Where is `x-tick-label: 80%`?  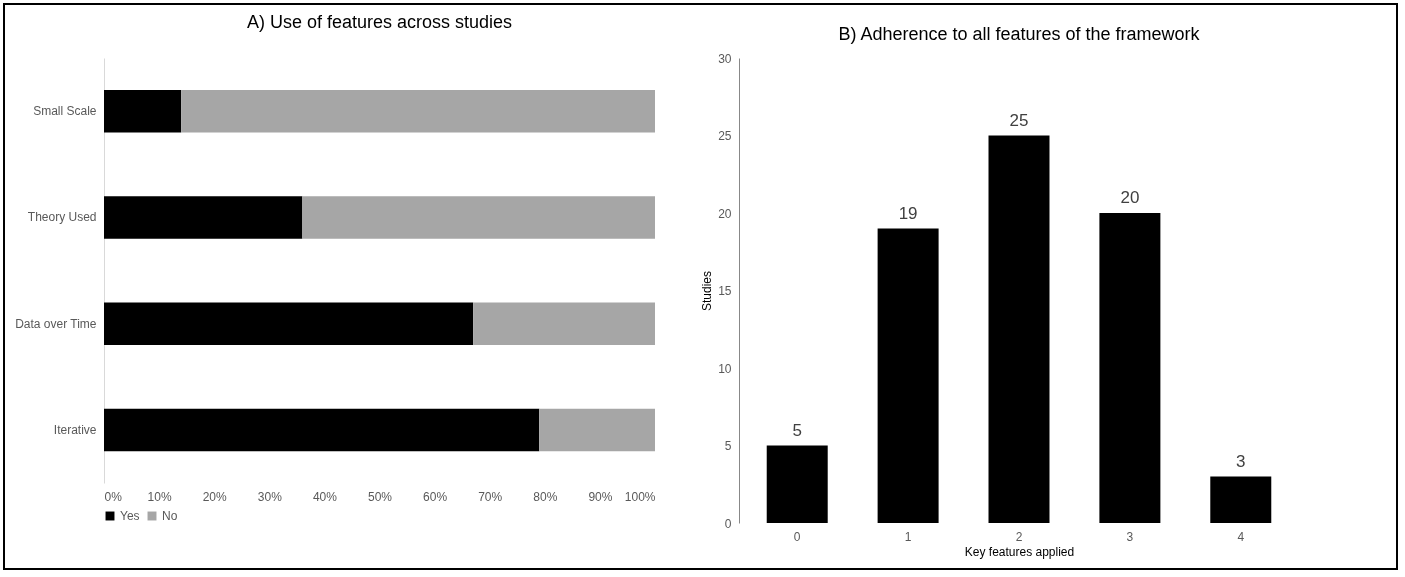
x-tick-label: 80% is located at coordinates (545, 496).